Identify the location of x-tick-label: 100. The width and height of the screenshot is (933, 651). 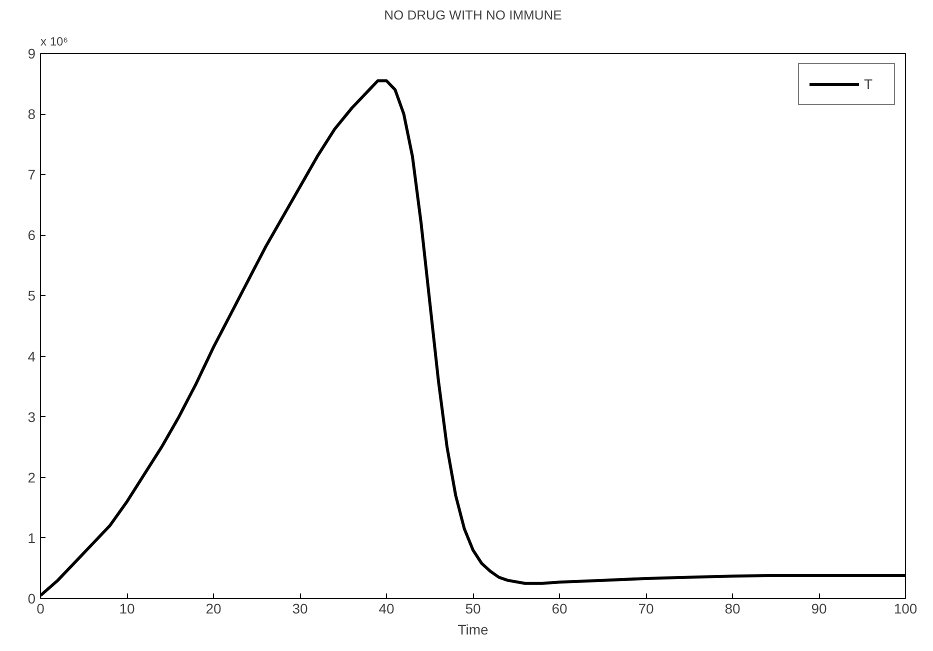
(906, 608).